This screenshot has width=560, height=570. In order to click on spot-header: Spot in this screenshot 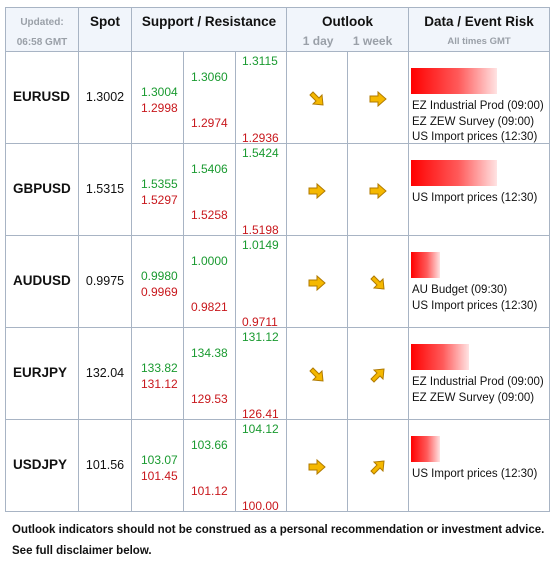, I will do `click(105, 29)`.